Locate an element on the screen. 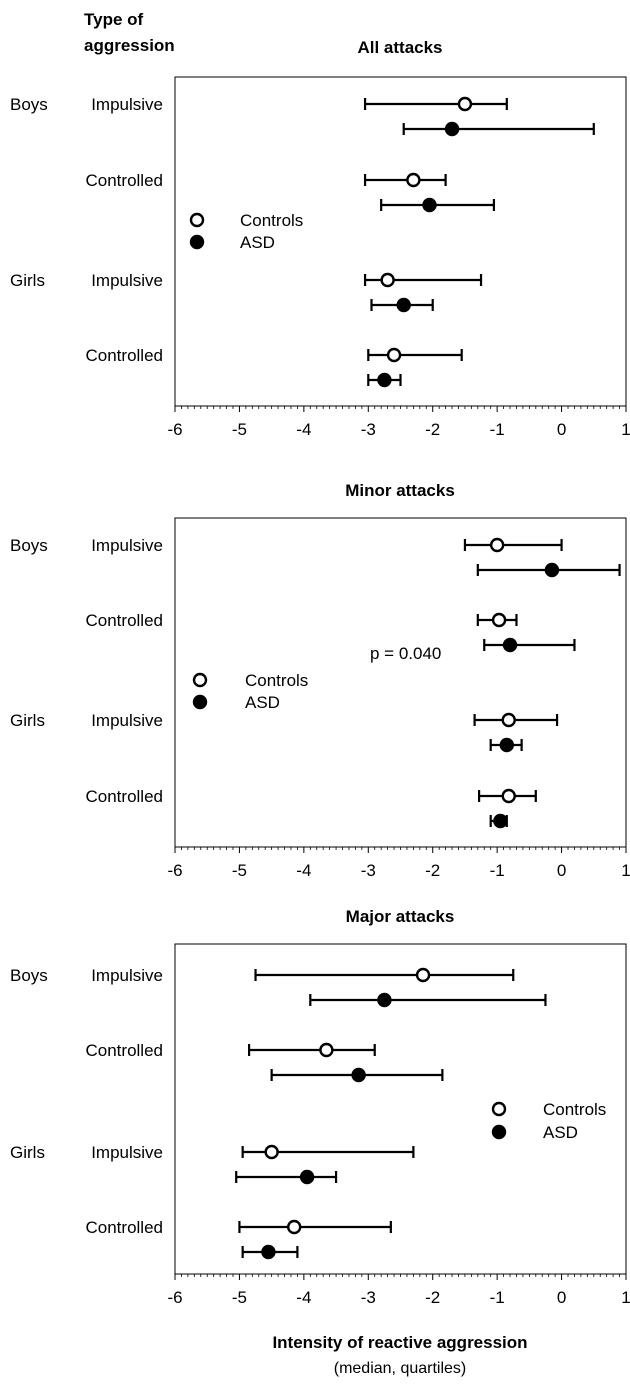  x-axis-sublabel: (median, quartiles) is located at coordinates (400, 1368).